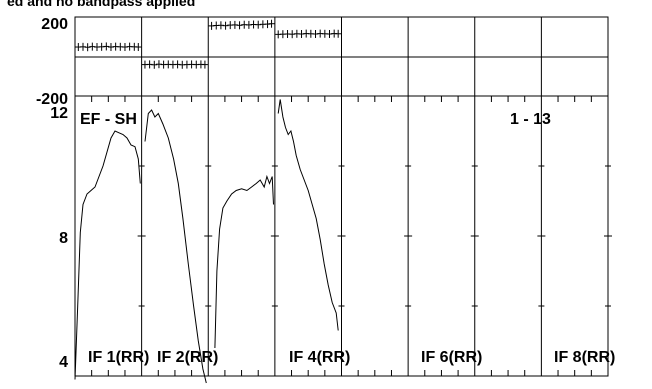 The width and height of the screenshot is (652, 389). What do you see at coordinates (530, 119) in the screenshot?
I see `channel-range-label: 1 - 13` at bounding box center [530, 119].